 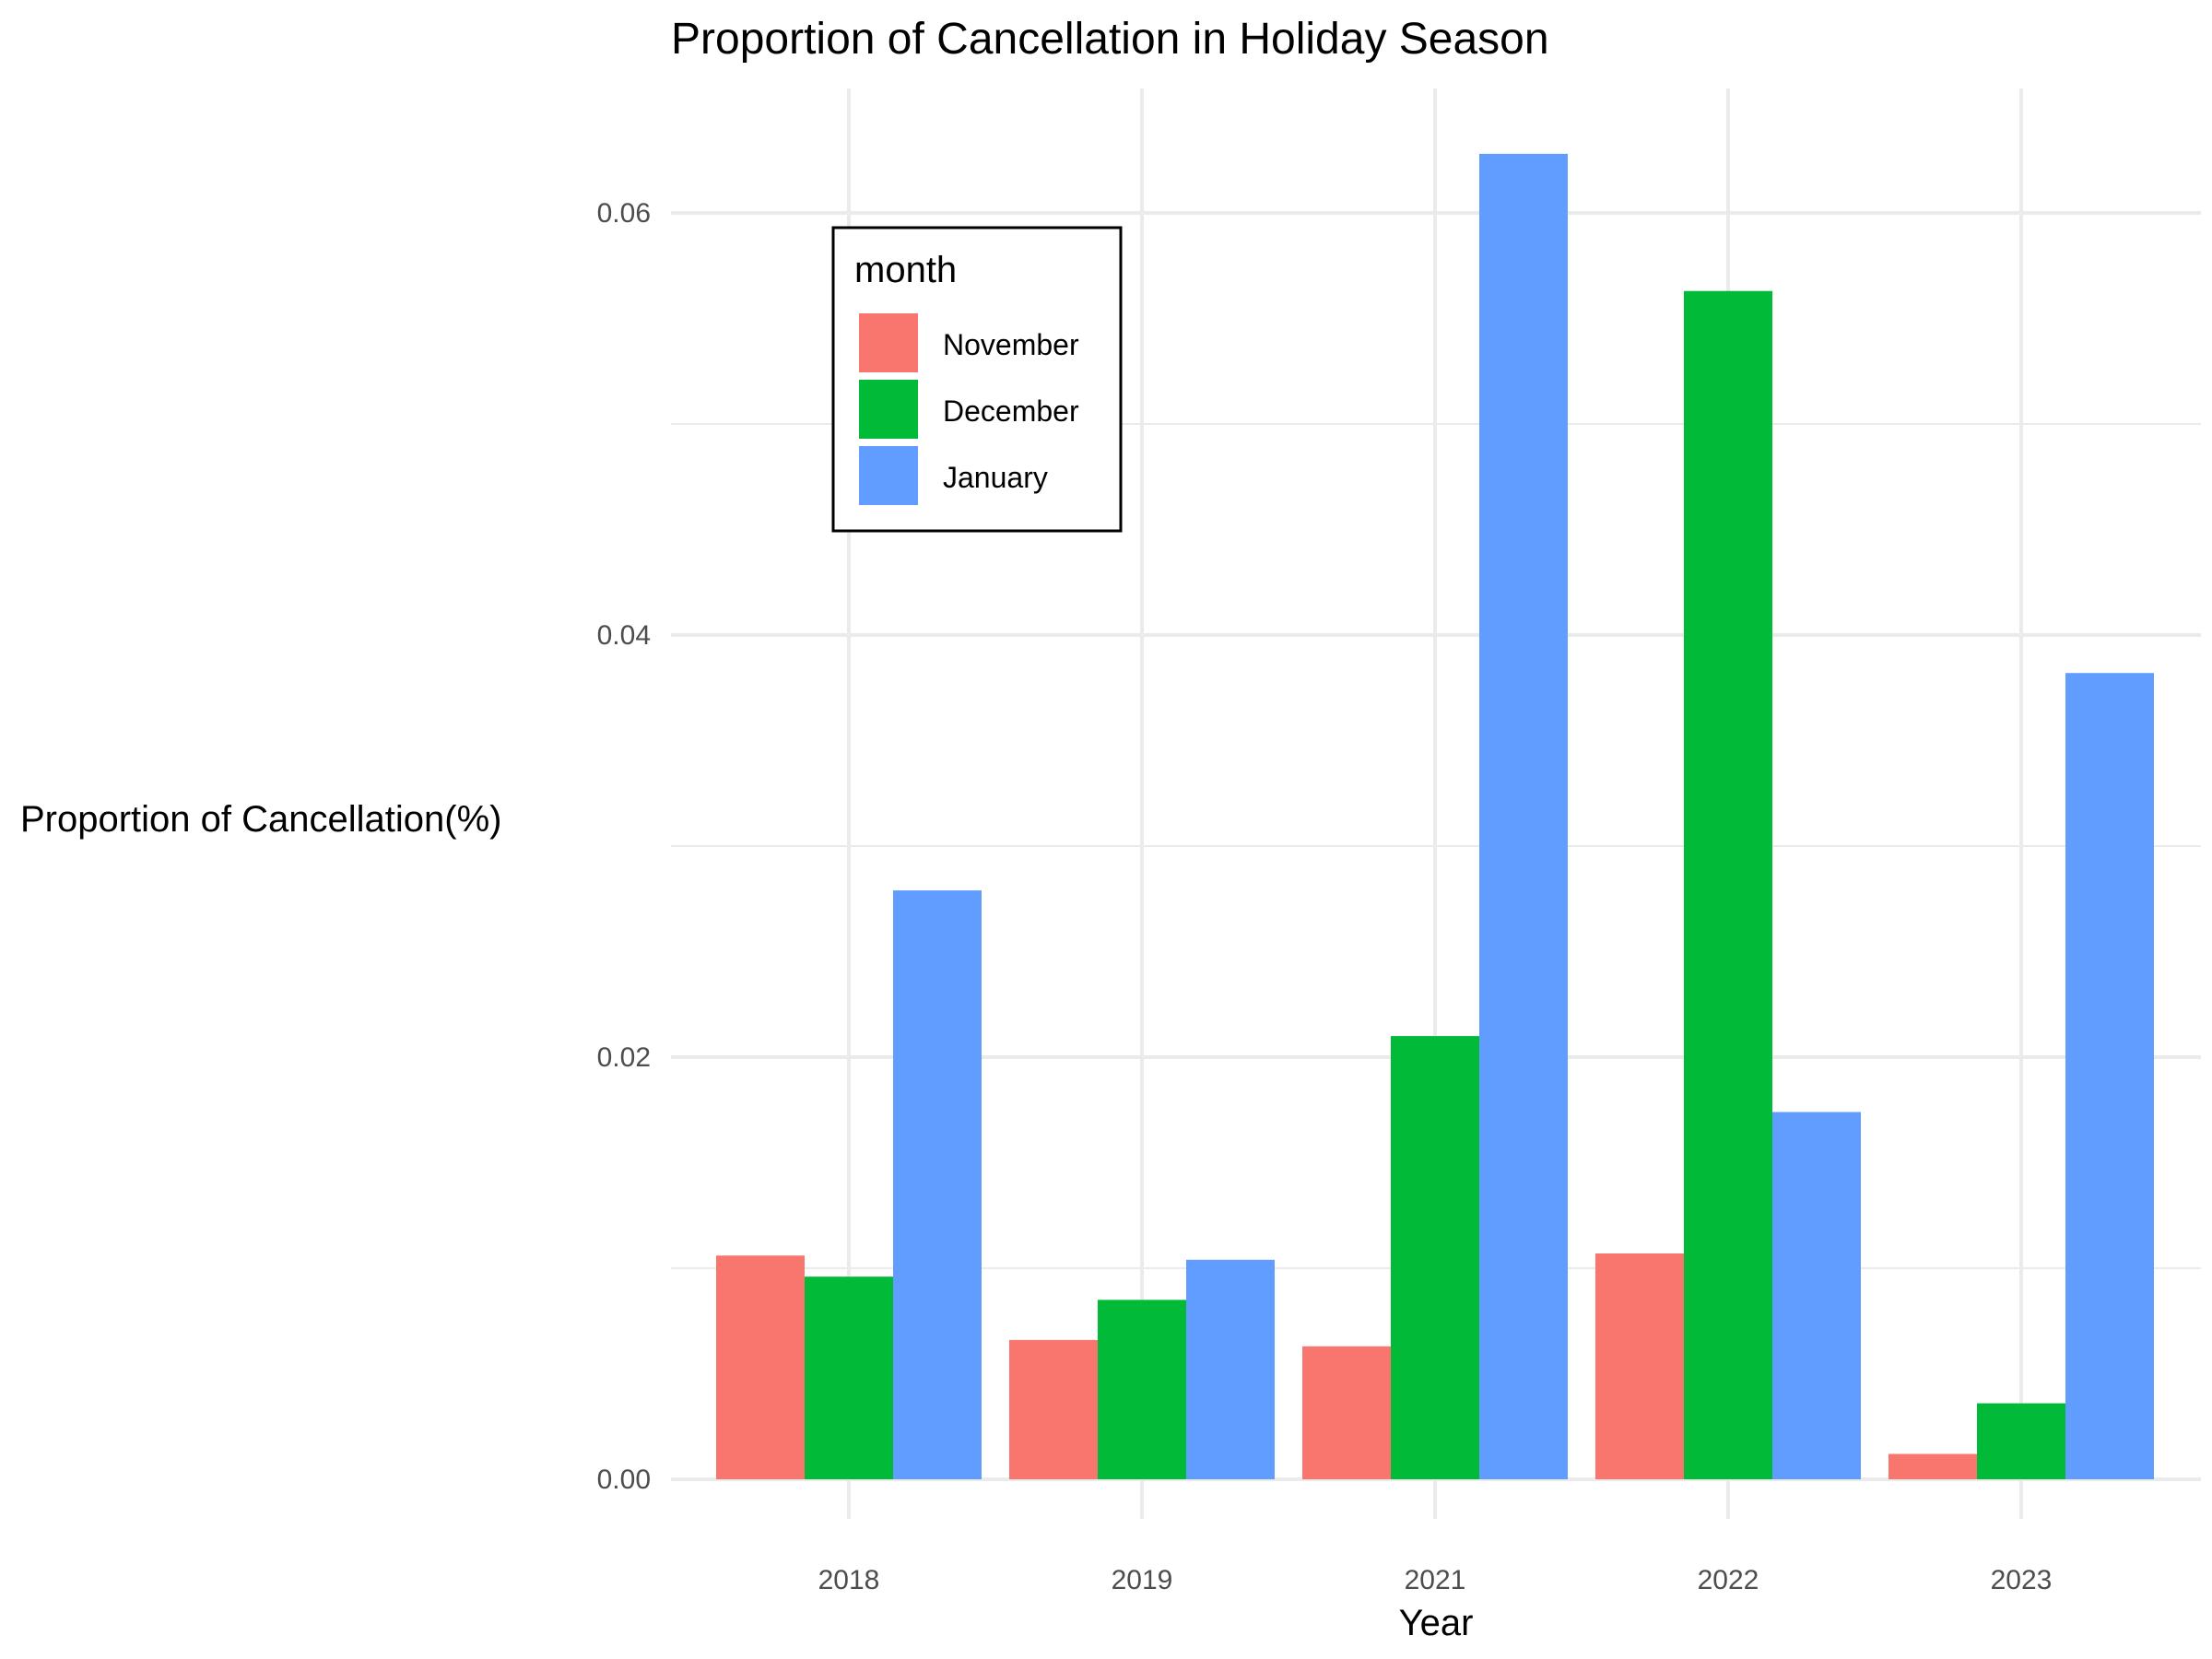 What do you see at coordinates (888, 342) in the screenshot?
I see `legend-swatch-november` at bounding box center [888, 342].